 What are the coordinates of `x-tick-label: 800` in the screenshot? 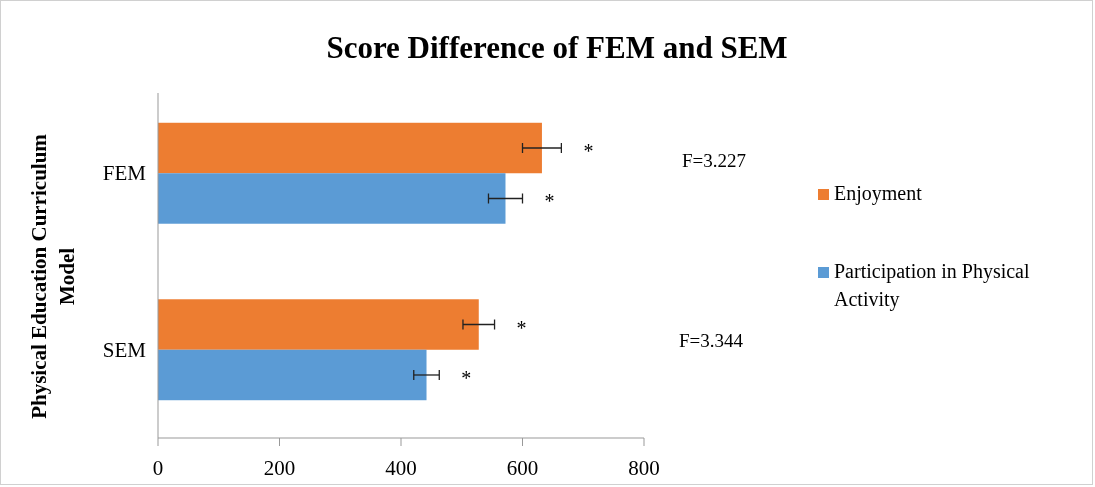 It's located at (644, 468).